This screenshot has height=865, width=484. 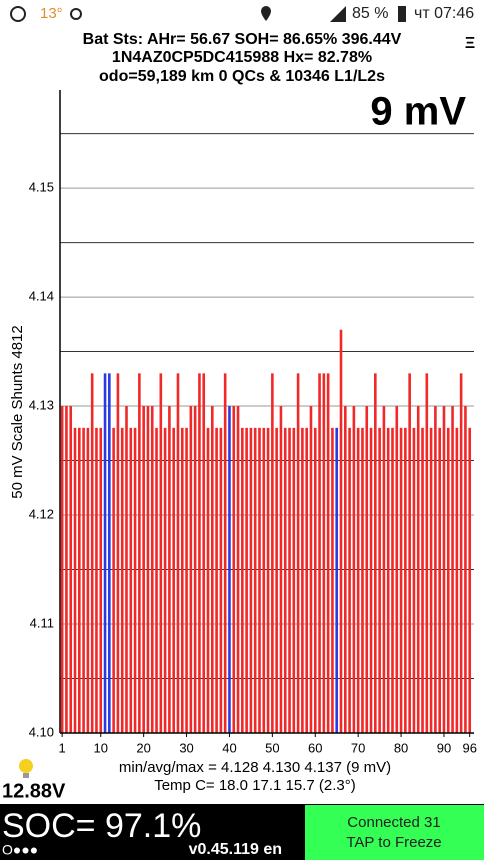 I want to click on bulb-icon, so click(x=26, y=766).